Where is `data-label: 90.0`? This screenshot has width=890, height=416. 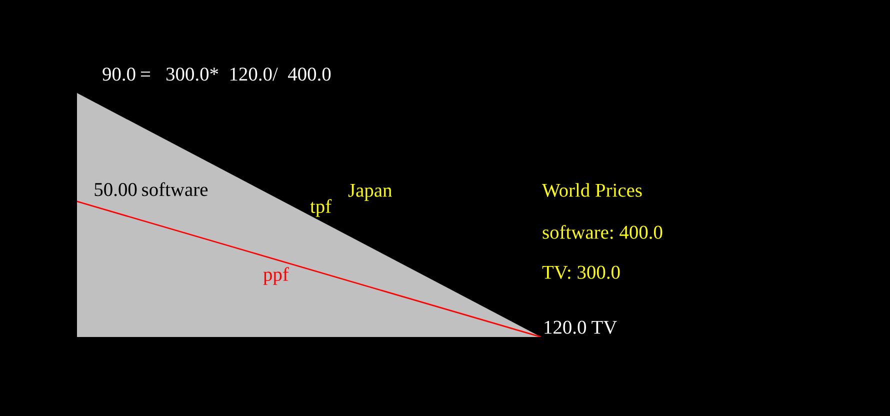
data-label: 90.0 is located at coordinates (119, 74).